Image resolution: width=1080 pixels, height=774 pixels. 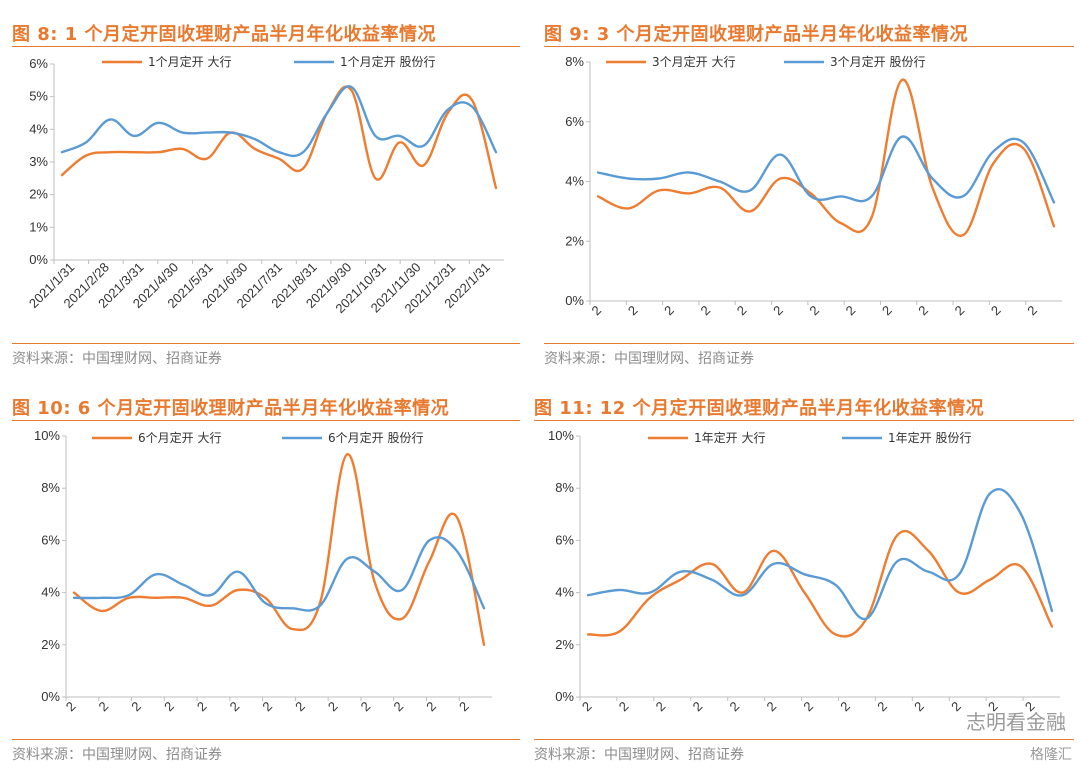 I want to click on chart-title: 图 9: 3 个月定开固收理财产品半月年化收益率情况, so click(x=756, y=34).